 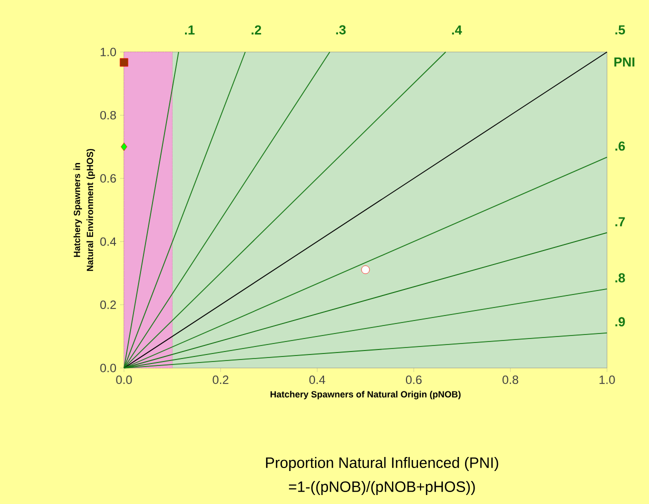 I want to click on y-tick-label: 1.0, so click(x=108, y=52).